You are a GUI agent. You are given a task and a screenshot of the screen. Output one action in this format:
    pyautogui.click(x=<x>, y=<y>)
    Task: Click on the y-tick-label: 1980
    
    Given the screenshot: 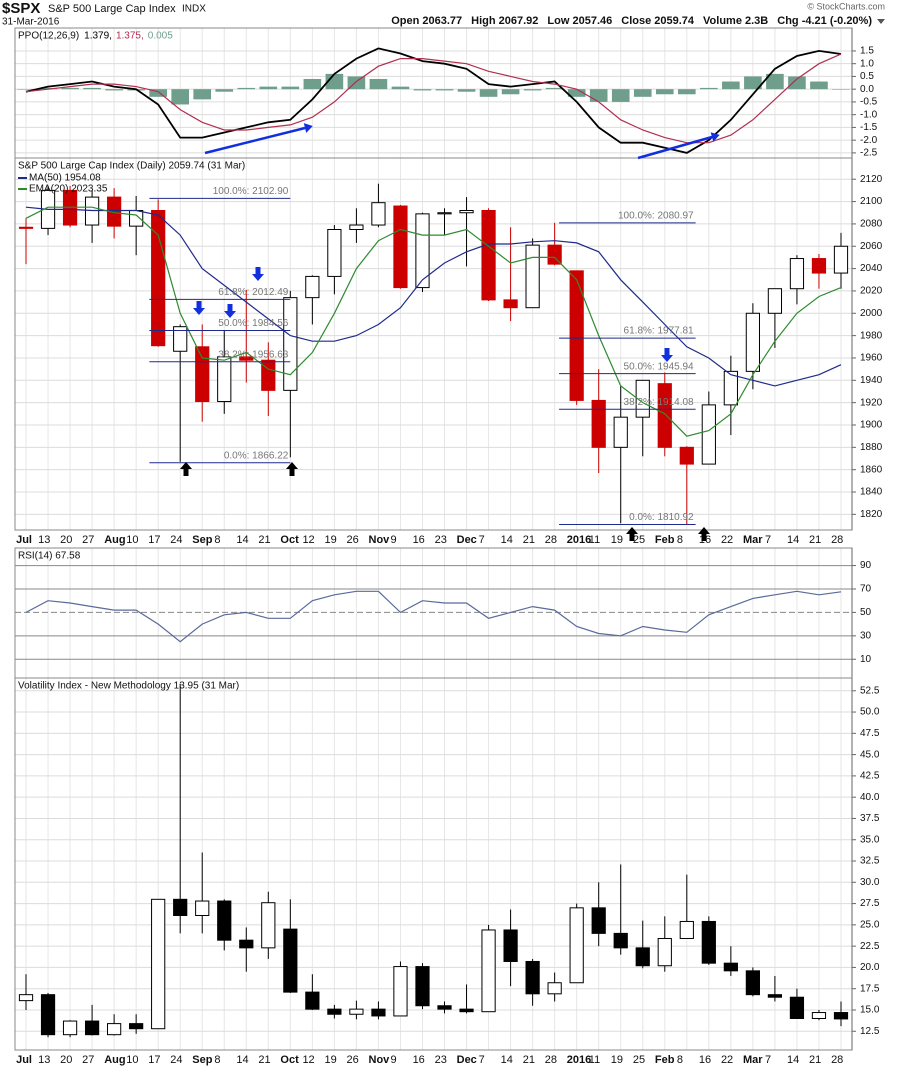 What is the action you would take?
    pyautogui.click(x=871, y=335)
    